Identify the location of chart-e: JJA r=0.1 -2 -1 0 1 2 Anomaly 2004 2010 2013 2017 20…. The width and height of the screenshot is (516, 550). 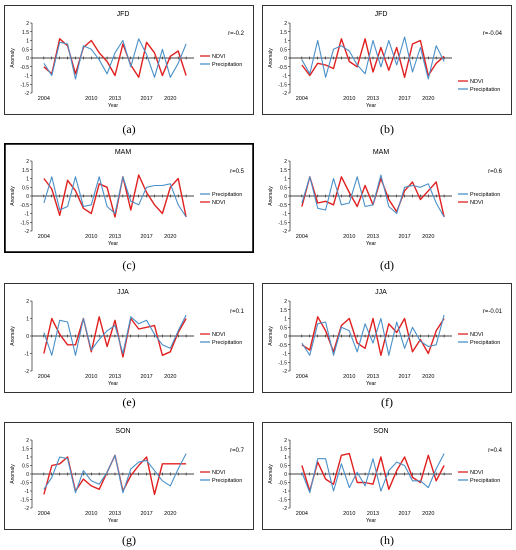
(129, 338).